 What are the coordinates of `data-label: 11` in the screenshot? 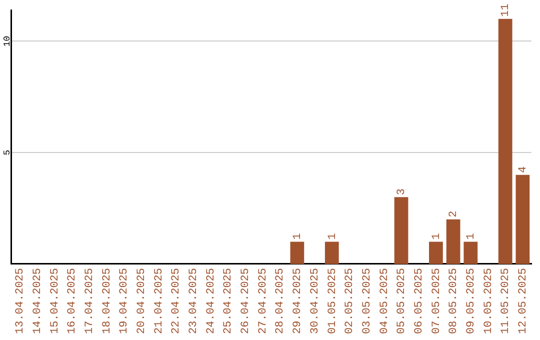 It's located at (506, 10).